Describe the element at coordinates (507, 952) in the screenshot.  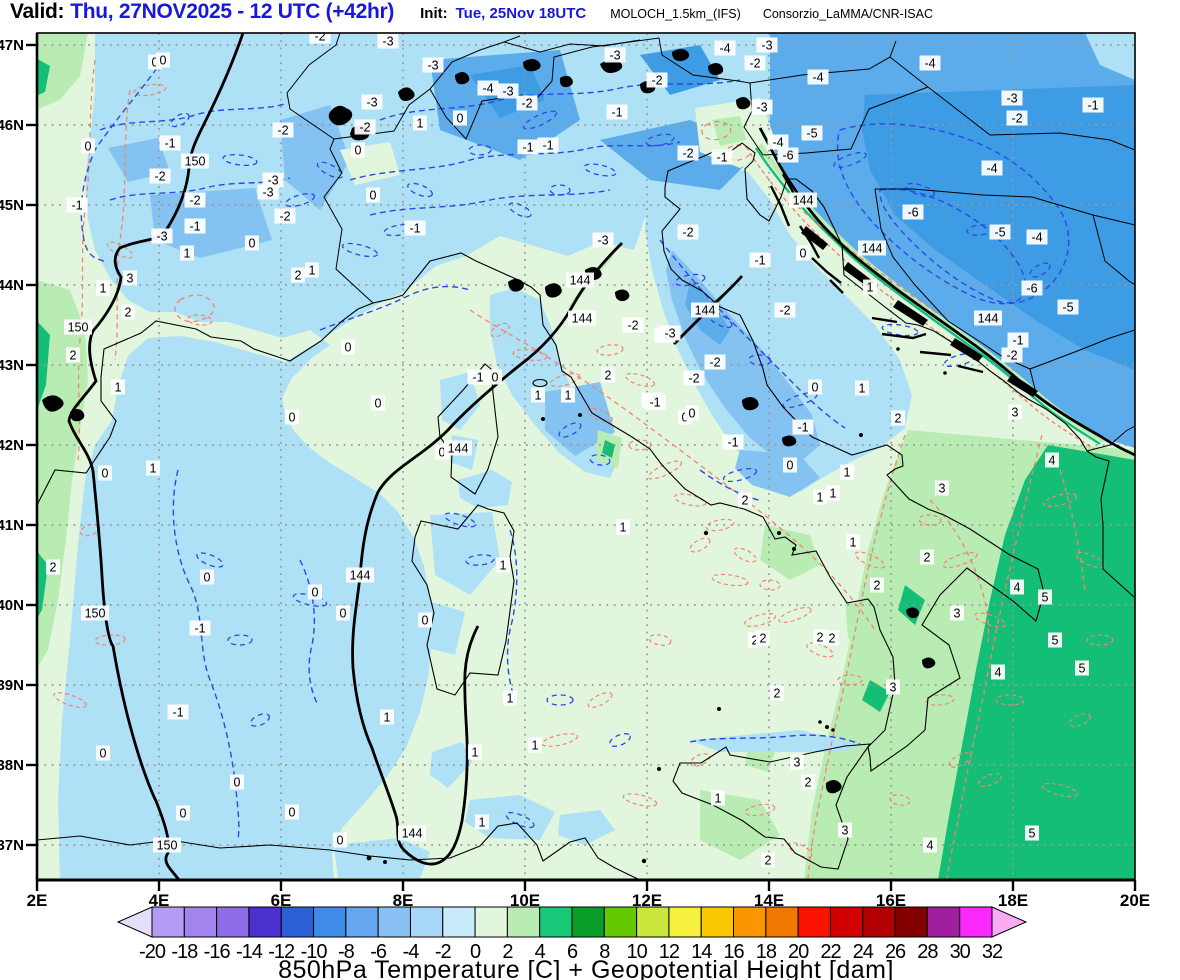
I see `colorbar-tick-label: 2` at that location.